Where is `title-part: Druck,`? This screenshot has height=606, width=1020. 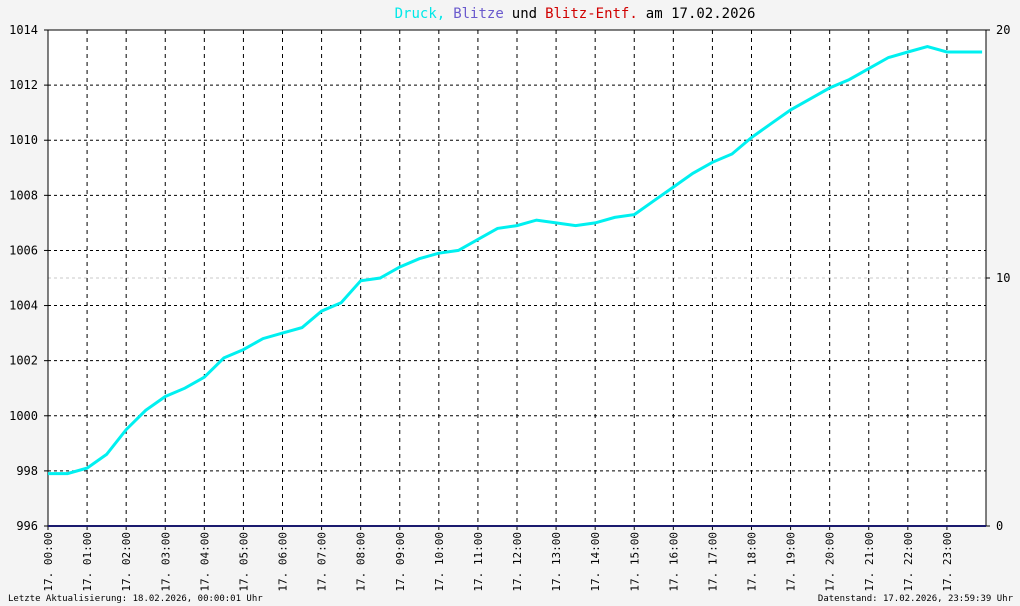 title-part: Druck, is located at coordinates (420, 14).